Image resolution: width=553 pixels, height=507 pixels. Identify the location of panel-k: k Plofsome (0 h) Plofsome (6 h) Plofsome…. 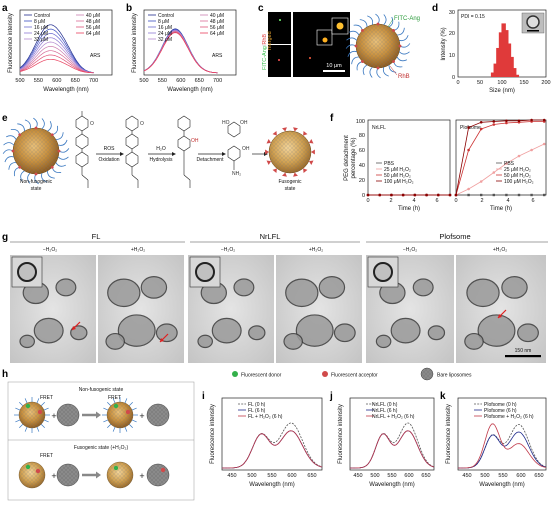
(493, 439).